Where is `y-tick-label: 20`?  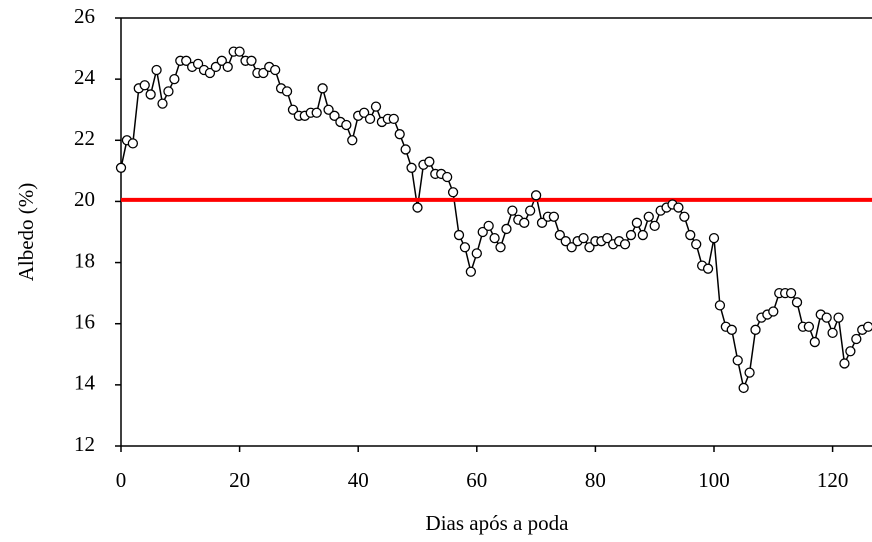 y-tick-label: 20 is located at coordinates (84, 199).